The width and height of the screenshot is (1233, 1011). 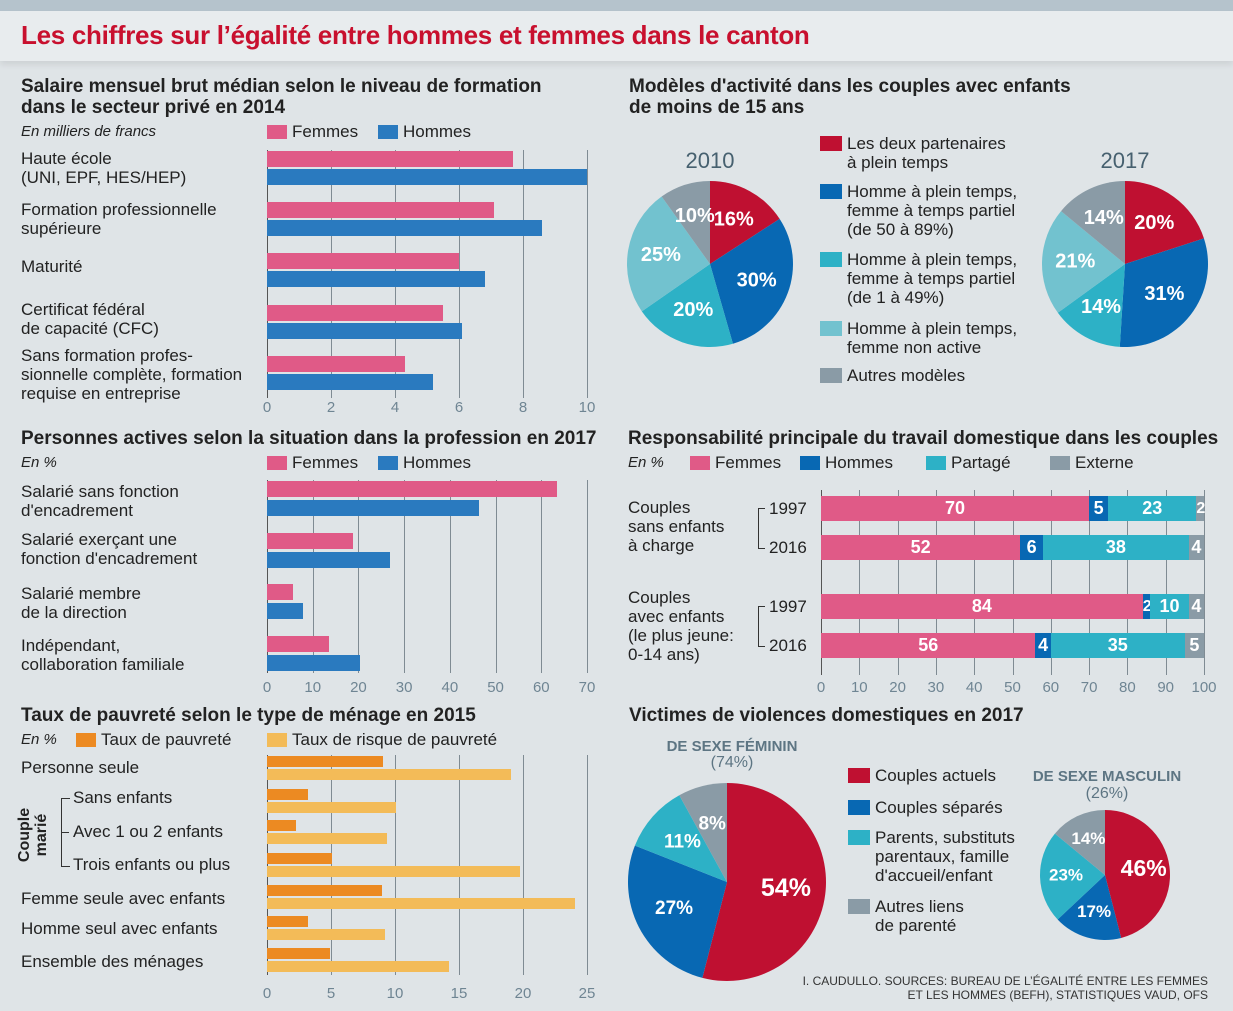 What do you see at coordinates (587, 993) in the screenshot?
I see `x-tick-label: 25` at bounding box center [587, 993].